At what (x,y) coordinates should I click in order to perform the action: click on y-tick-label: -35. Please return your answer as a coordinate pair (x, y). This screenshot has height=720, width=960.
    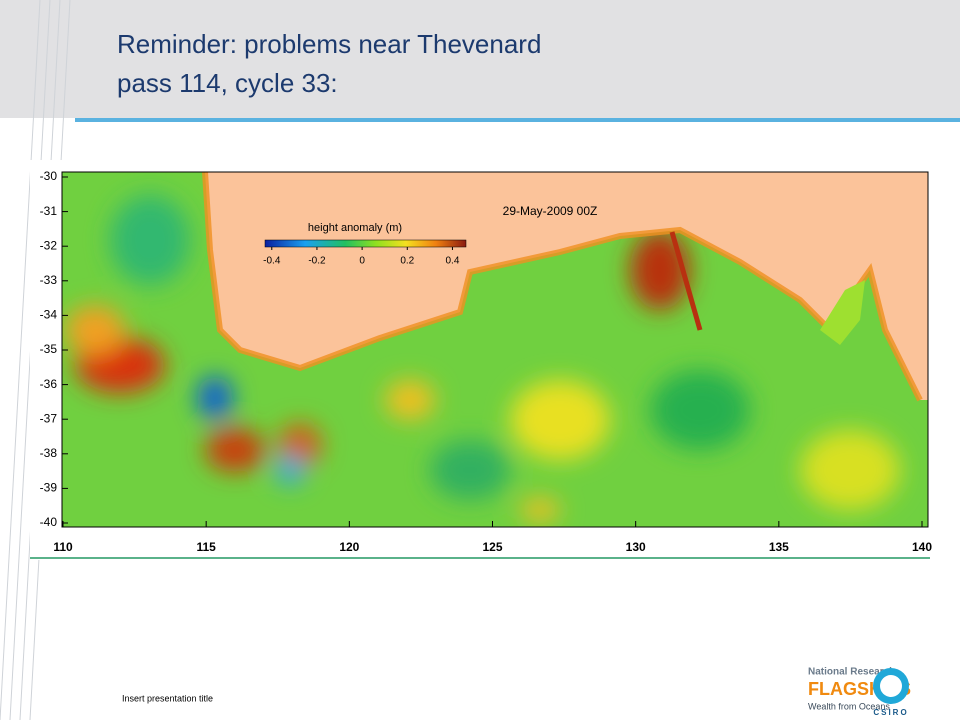
    Looking at the image, I should click on (49, 349).